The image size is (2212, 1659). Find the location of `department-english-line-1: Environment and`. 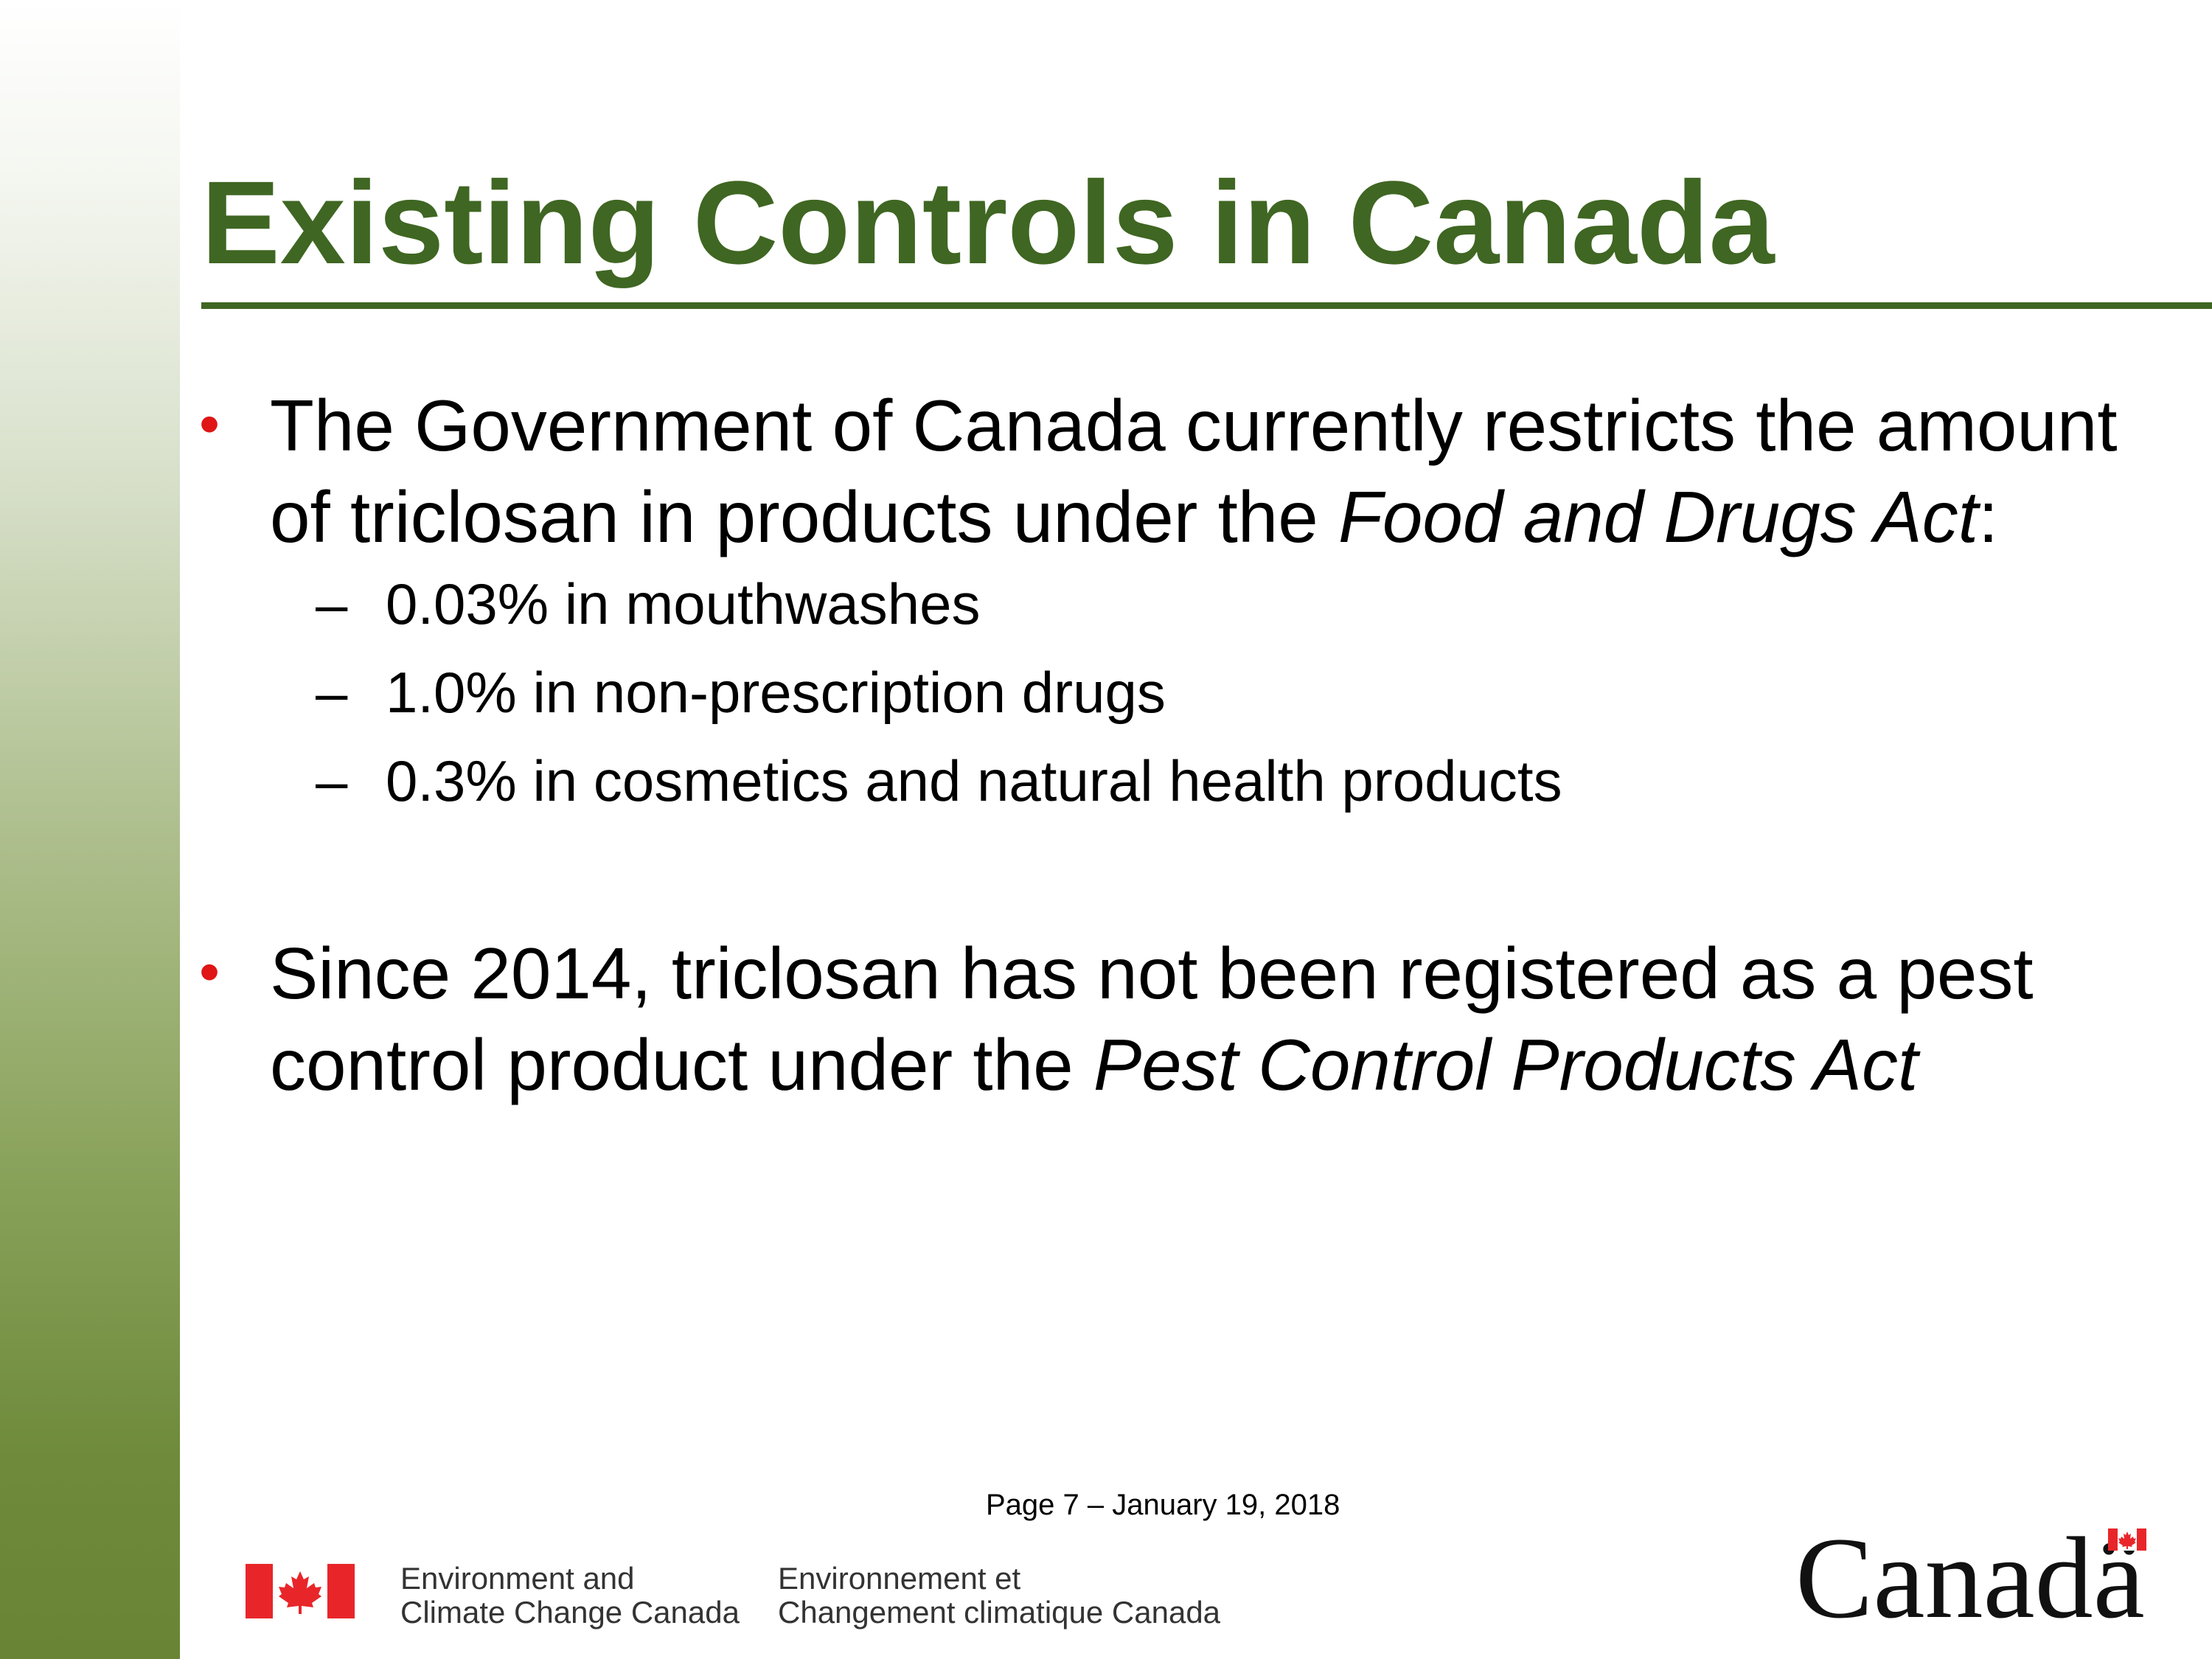

department-english-line-1: Environment and is located at coordinates (517, 1578).